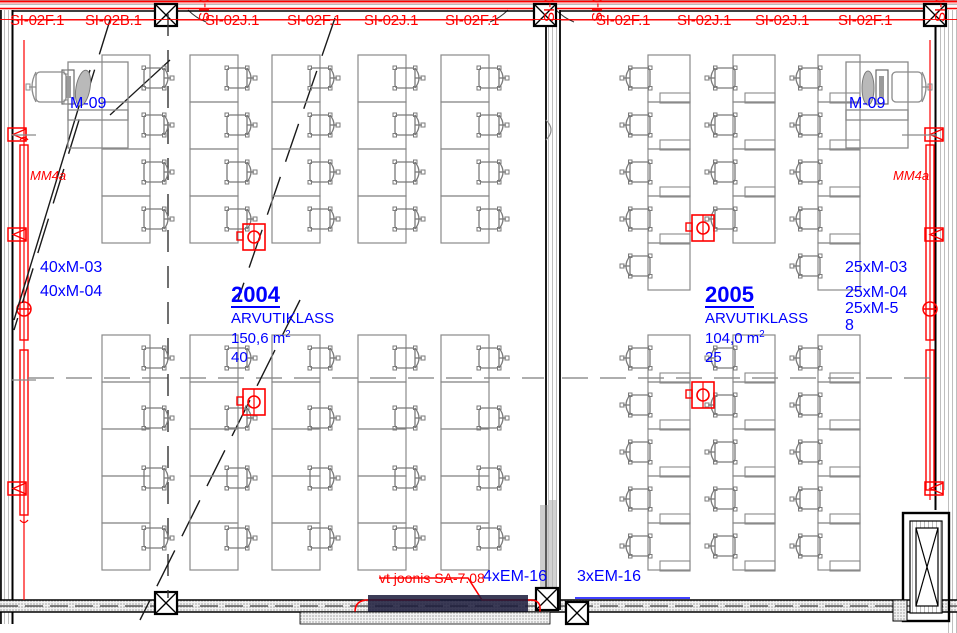 This screenshot has height=633, width=957. I want to click on desk-cluster-right-lower, so click(740, 453).